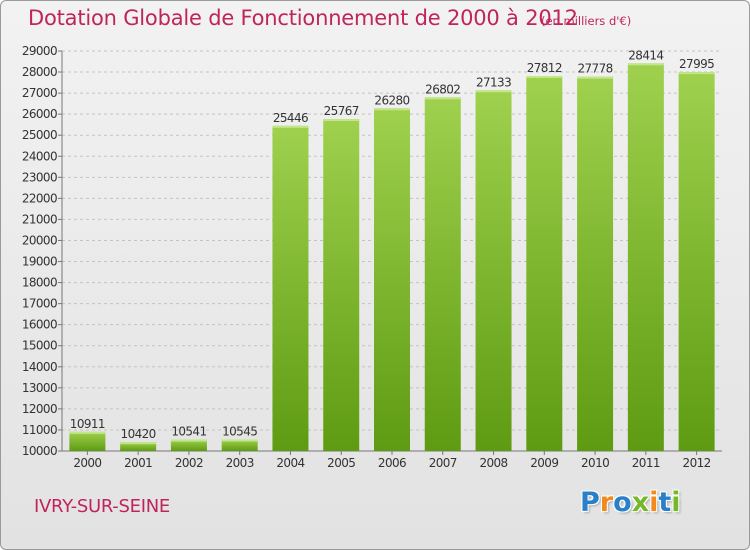  I want to click on bar-value-label: 28414, so click(645, 55).